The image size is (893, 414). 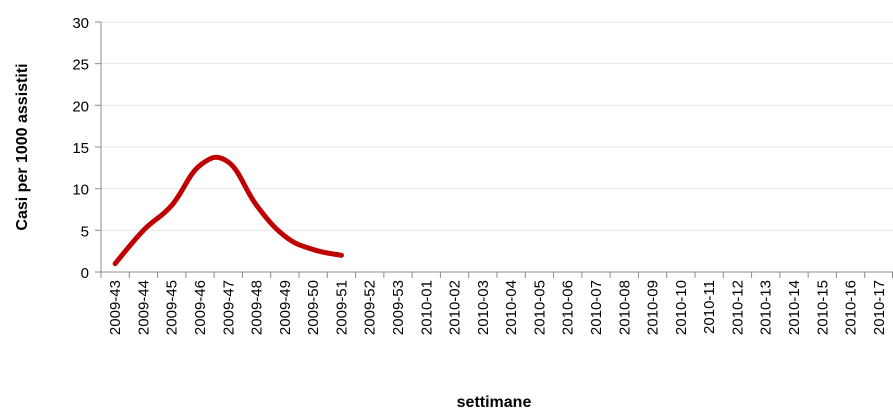 I want to click on y-tick-label: 15, so click(x=80, y=148).